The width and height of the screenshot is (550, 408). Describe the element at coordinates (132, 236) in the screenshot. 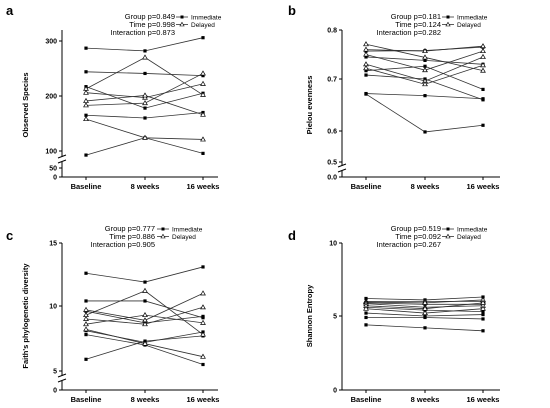

I see `stat-annotation: Time p=0.886` at that location.